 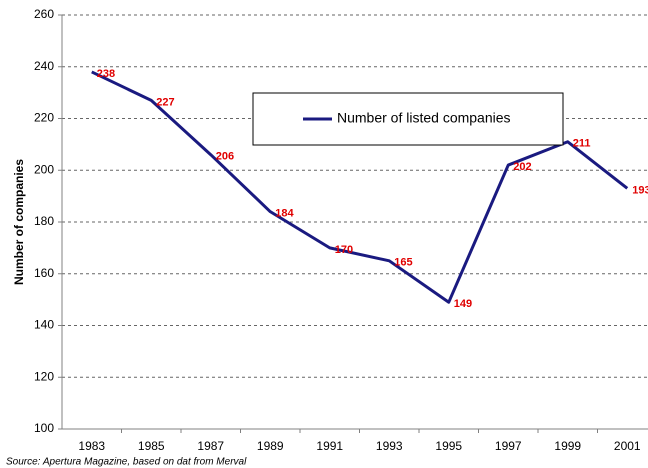 What do you see at coordinates (91, 446) in the screenshot?
I see `x-tick-label: 1983` at bounding box center [91, 446].